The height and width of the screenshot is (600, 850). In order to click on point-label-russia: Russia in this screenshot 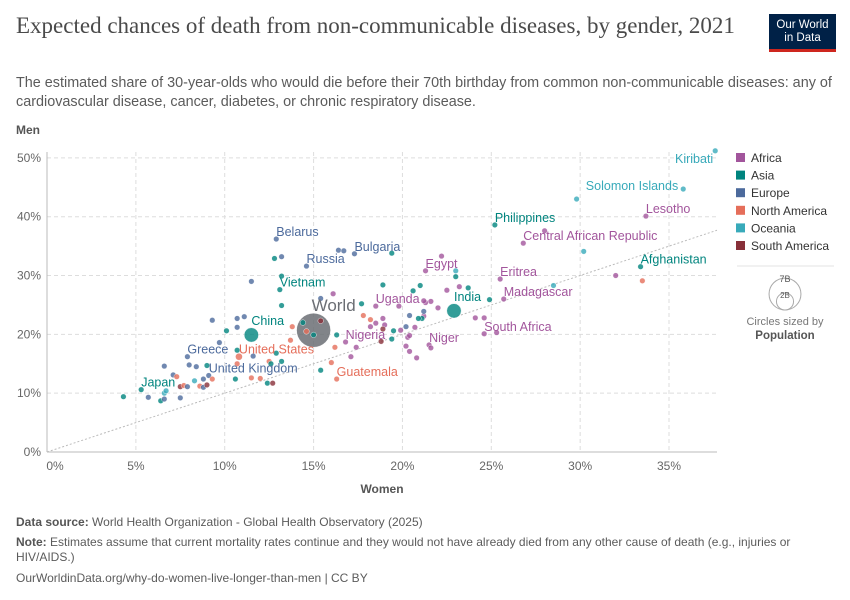, I will do `click(325, 259)`.